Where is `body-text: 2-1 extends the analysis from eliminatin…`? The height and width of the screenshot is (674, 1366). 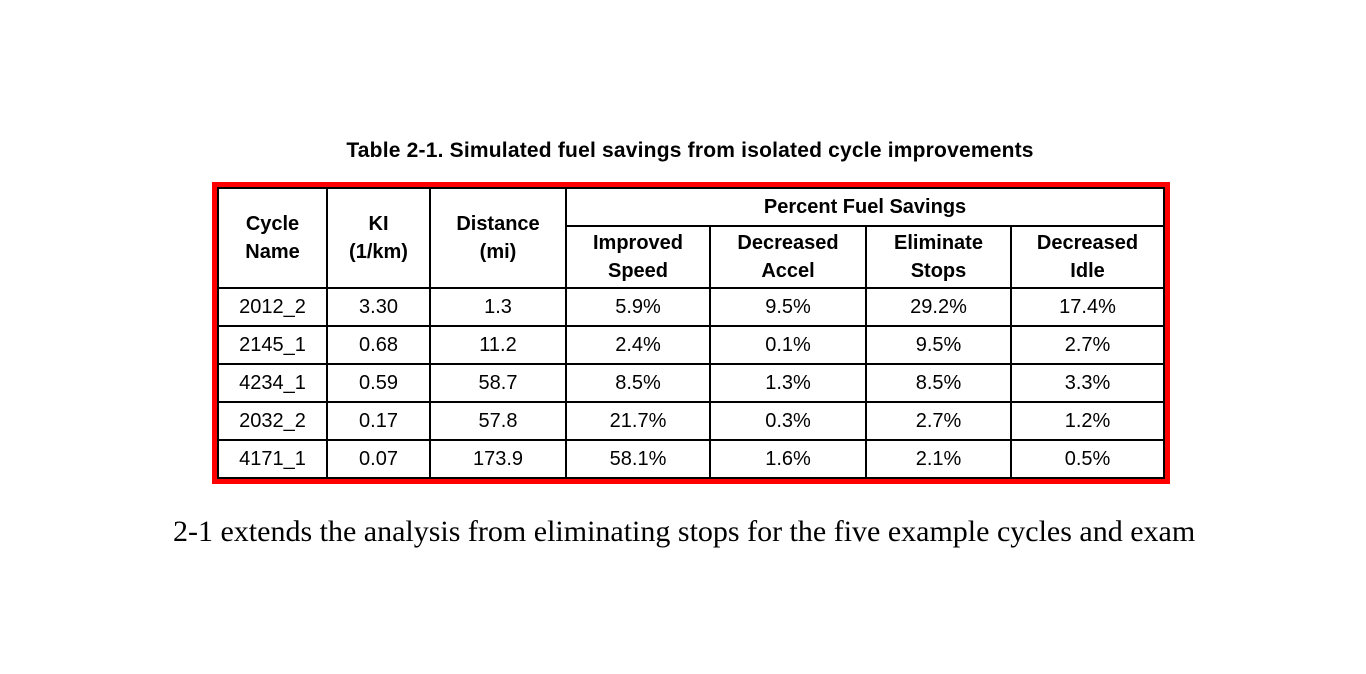
body-text: 2-1 extends the analysis from eliminatin… is located at coordinates (684, 531).